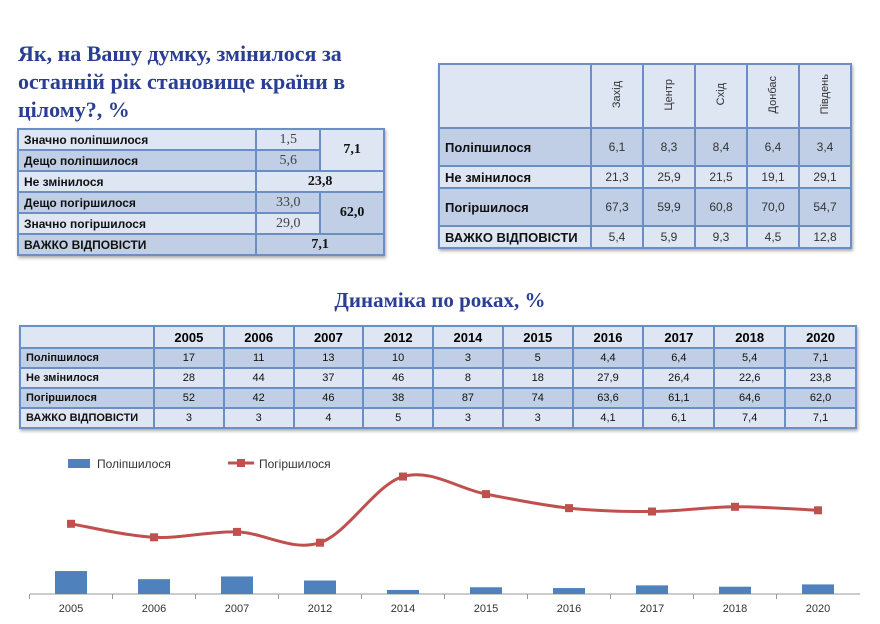  What do you see at coordinates (352, 150) in the screenshot?
I see `improved-total: 7,1` at bounding box center [352, 150].